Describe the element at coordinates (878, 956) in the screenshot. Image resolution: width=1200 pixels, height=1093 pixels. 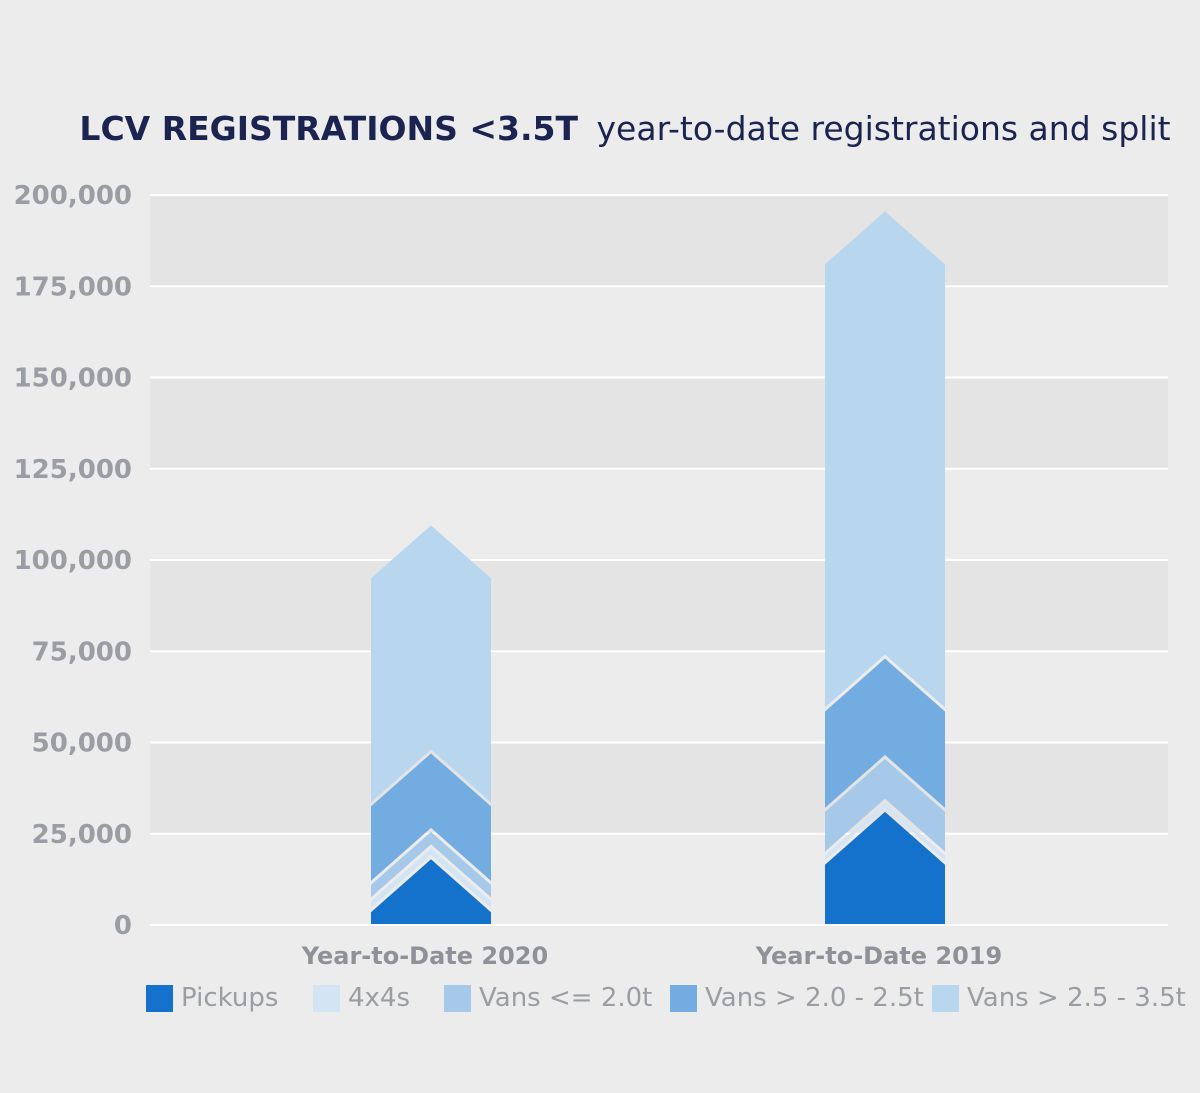
I see `x-category-label: Year-to-Date 2019` at that location.